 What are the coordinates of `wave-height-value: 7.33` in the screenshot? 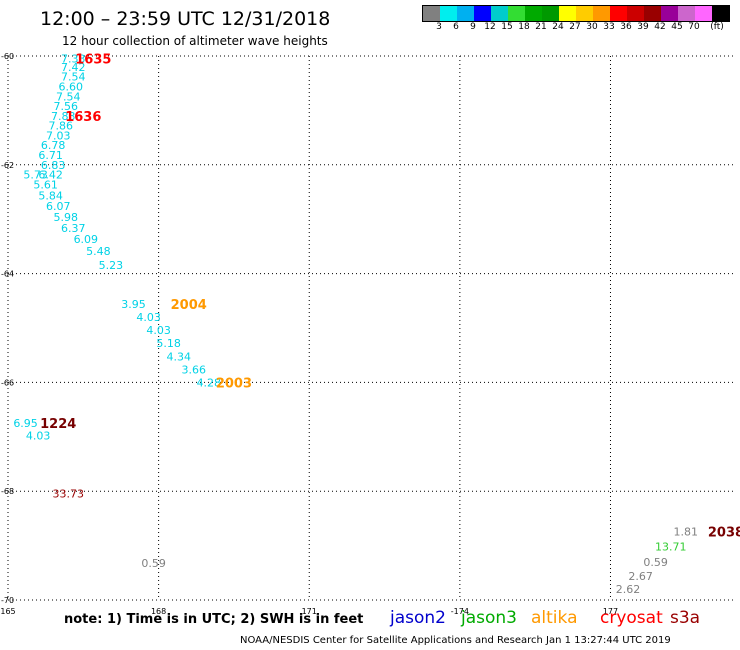 It's located at (73, 59).